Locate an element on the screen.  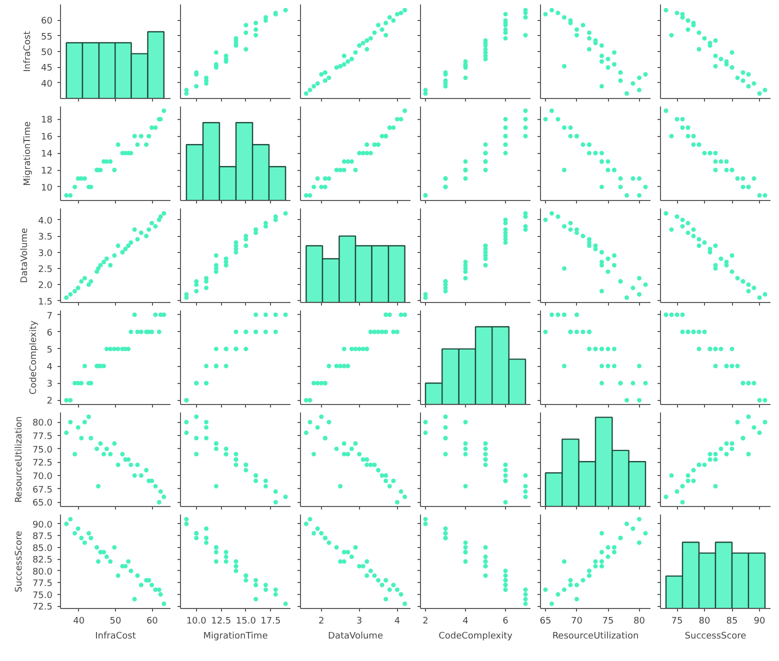
y-tick-label: 4 is located at coordinates (49, 367).